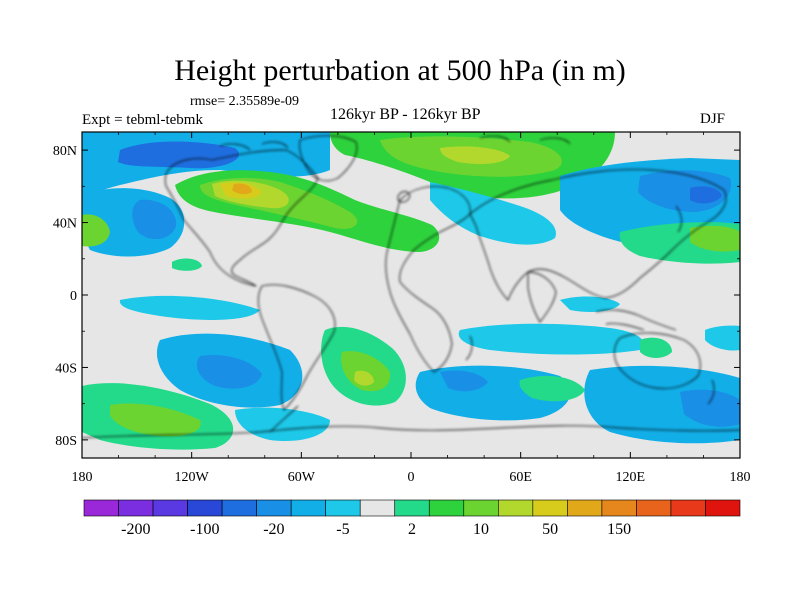 Image resolution: width=800 pixels, height=600 pixels. I want to click on field-neg-arctic-west-core, so click(178, 155).